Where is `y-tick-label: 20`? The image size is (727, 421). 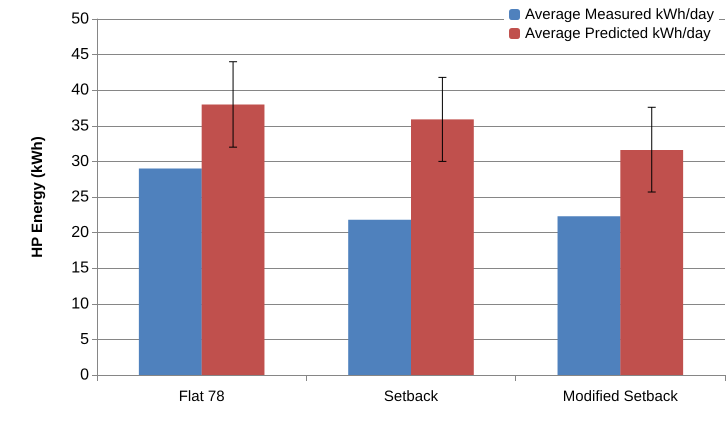
y-tick-label: 20 is located at coordinates (80, 233).